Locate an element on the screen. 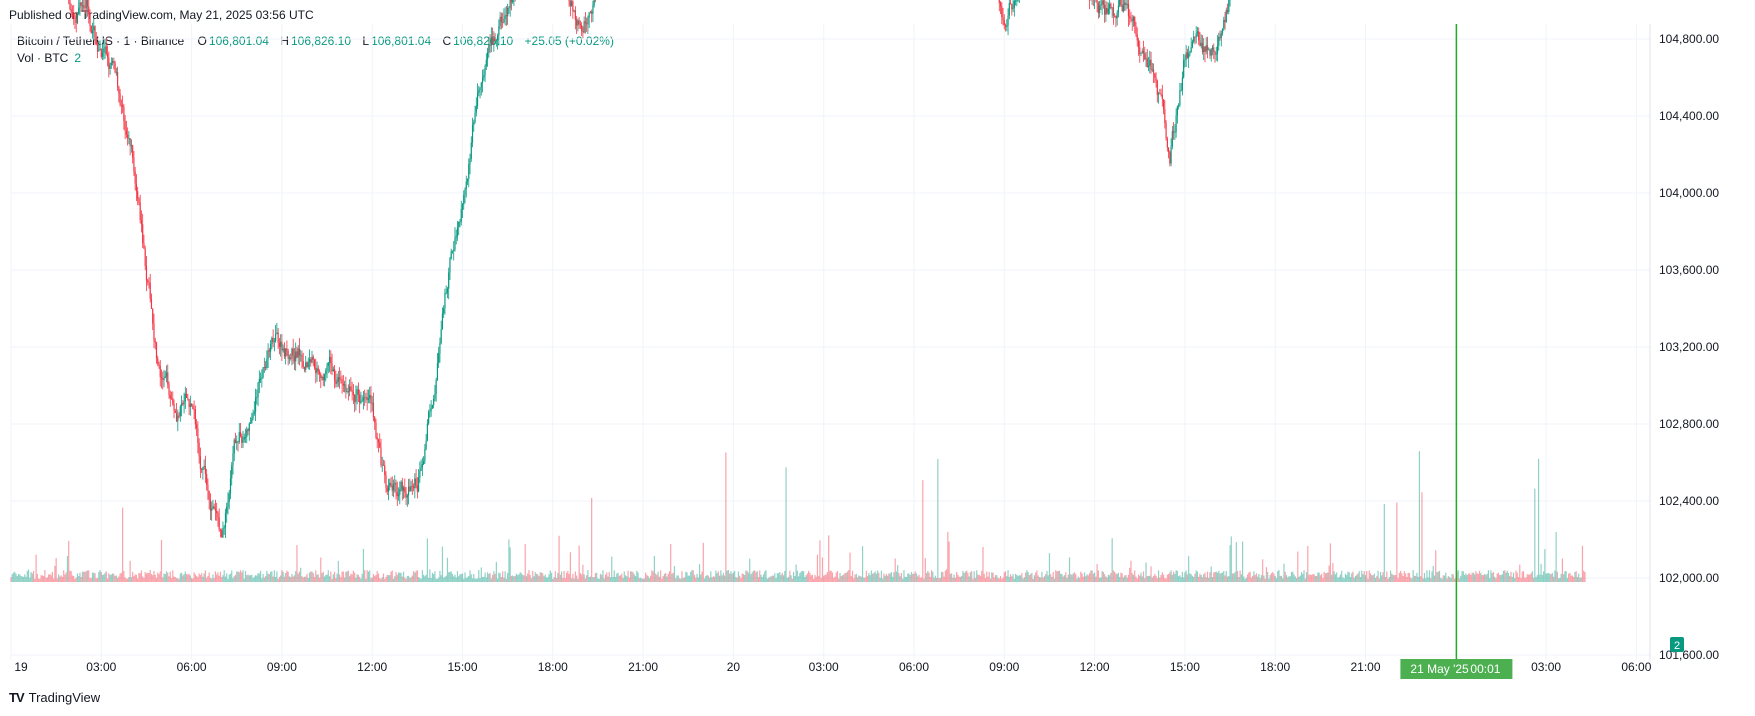 The image size is (1755, 716). tradingview-brand: TV TradingView is located at coordinates (54, 697).